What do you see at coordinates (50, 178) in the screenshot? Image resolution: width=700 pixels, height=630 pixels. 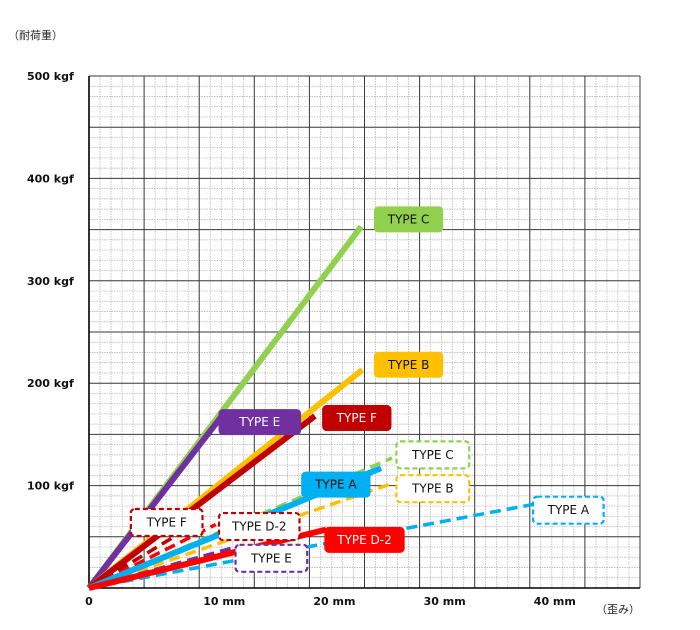 I see `y-tick-label: 400 kgf` at bounding box center [50, 178].